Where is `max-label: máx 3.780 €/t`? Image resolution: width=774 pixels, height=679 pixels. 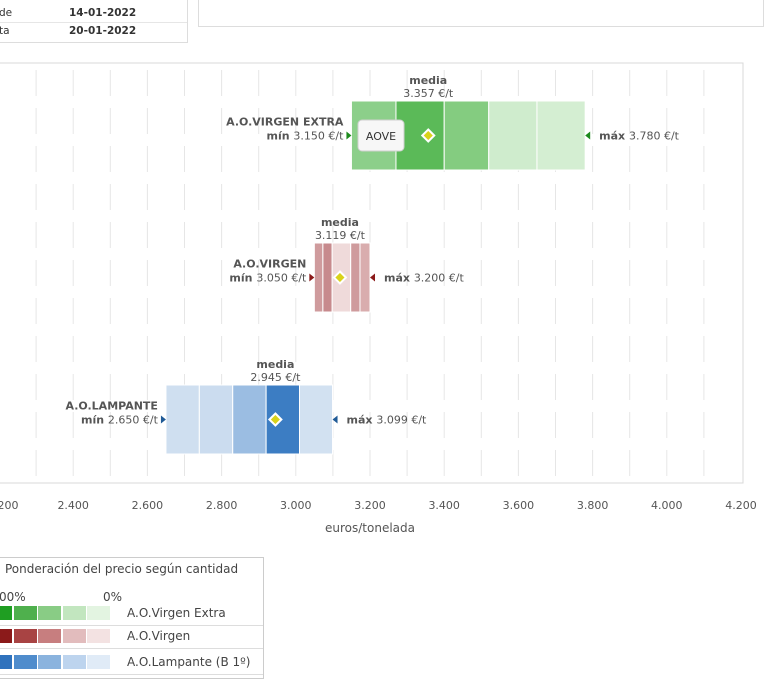 max-label: máx 3.780 €/t is located at coordinates (639, 136).